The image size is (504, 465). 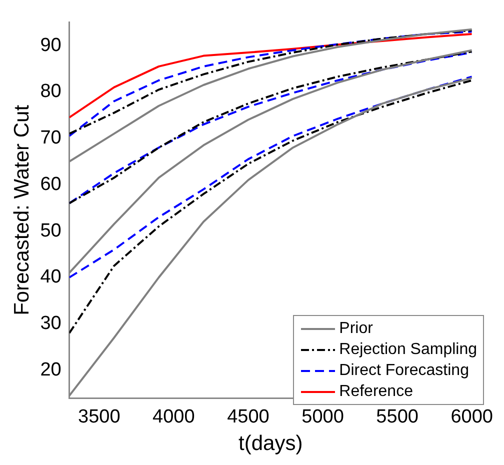 What do you see at coordinates (248, 417) in the screenshot?
I see `x-tick-label: 4500` at bounding box center [248, 417].